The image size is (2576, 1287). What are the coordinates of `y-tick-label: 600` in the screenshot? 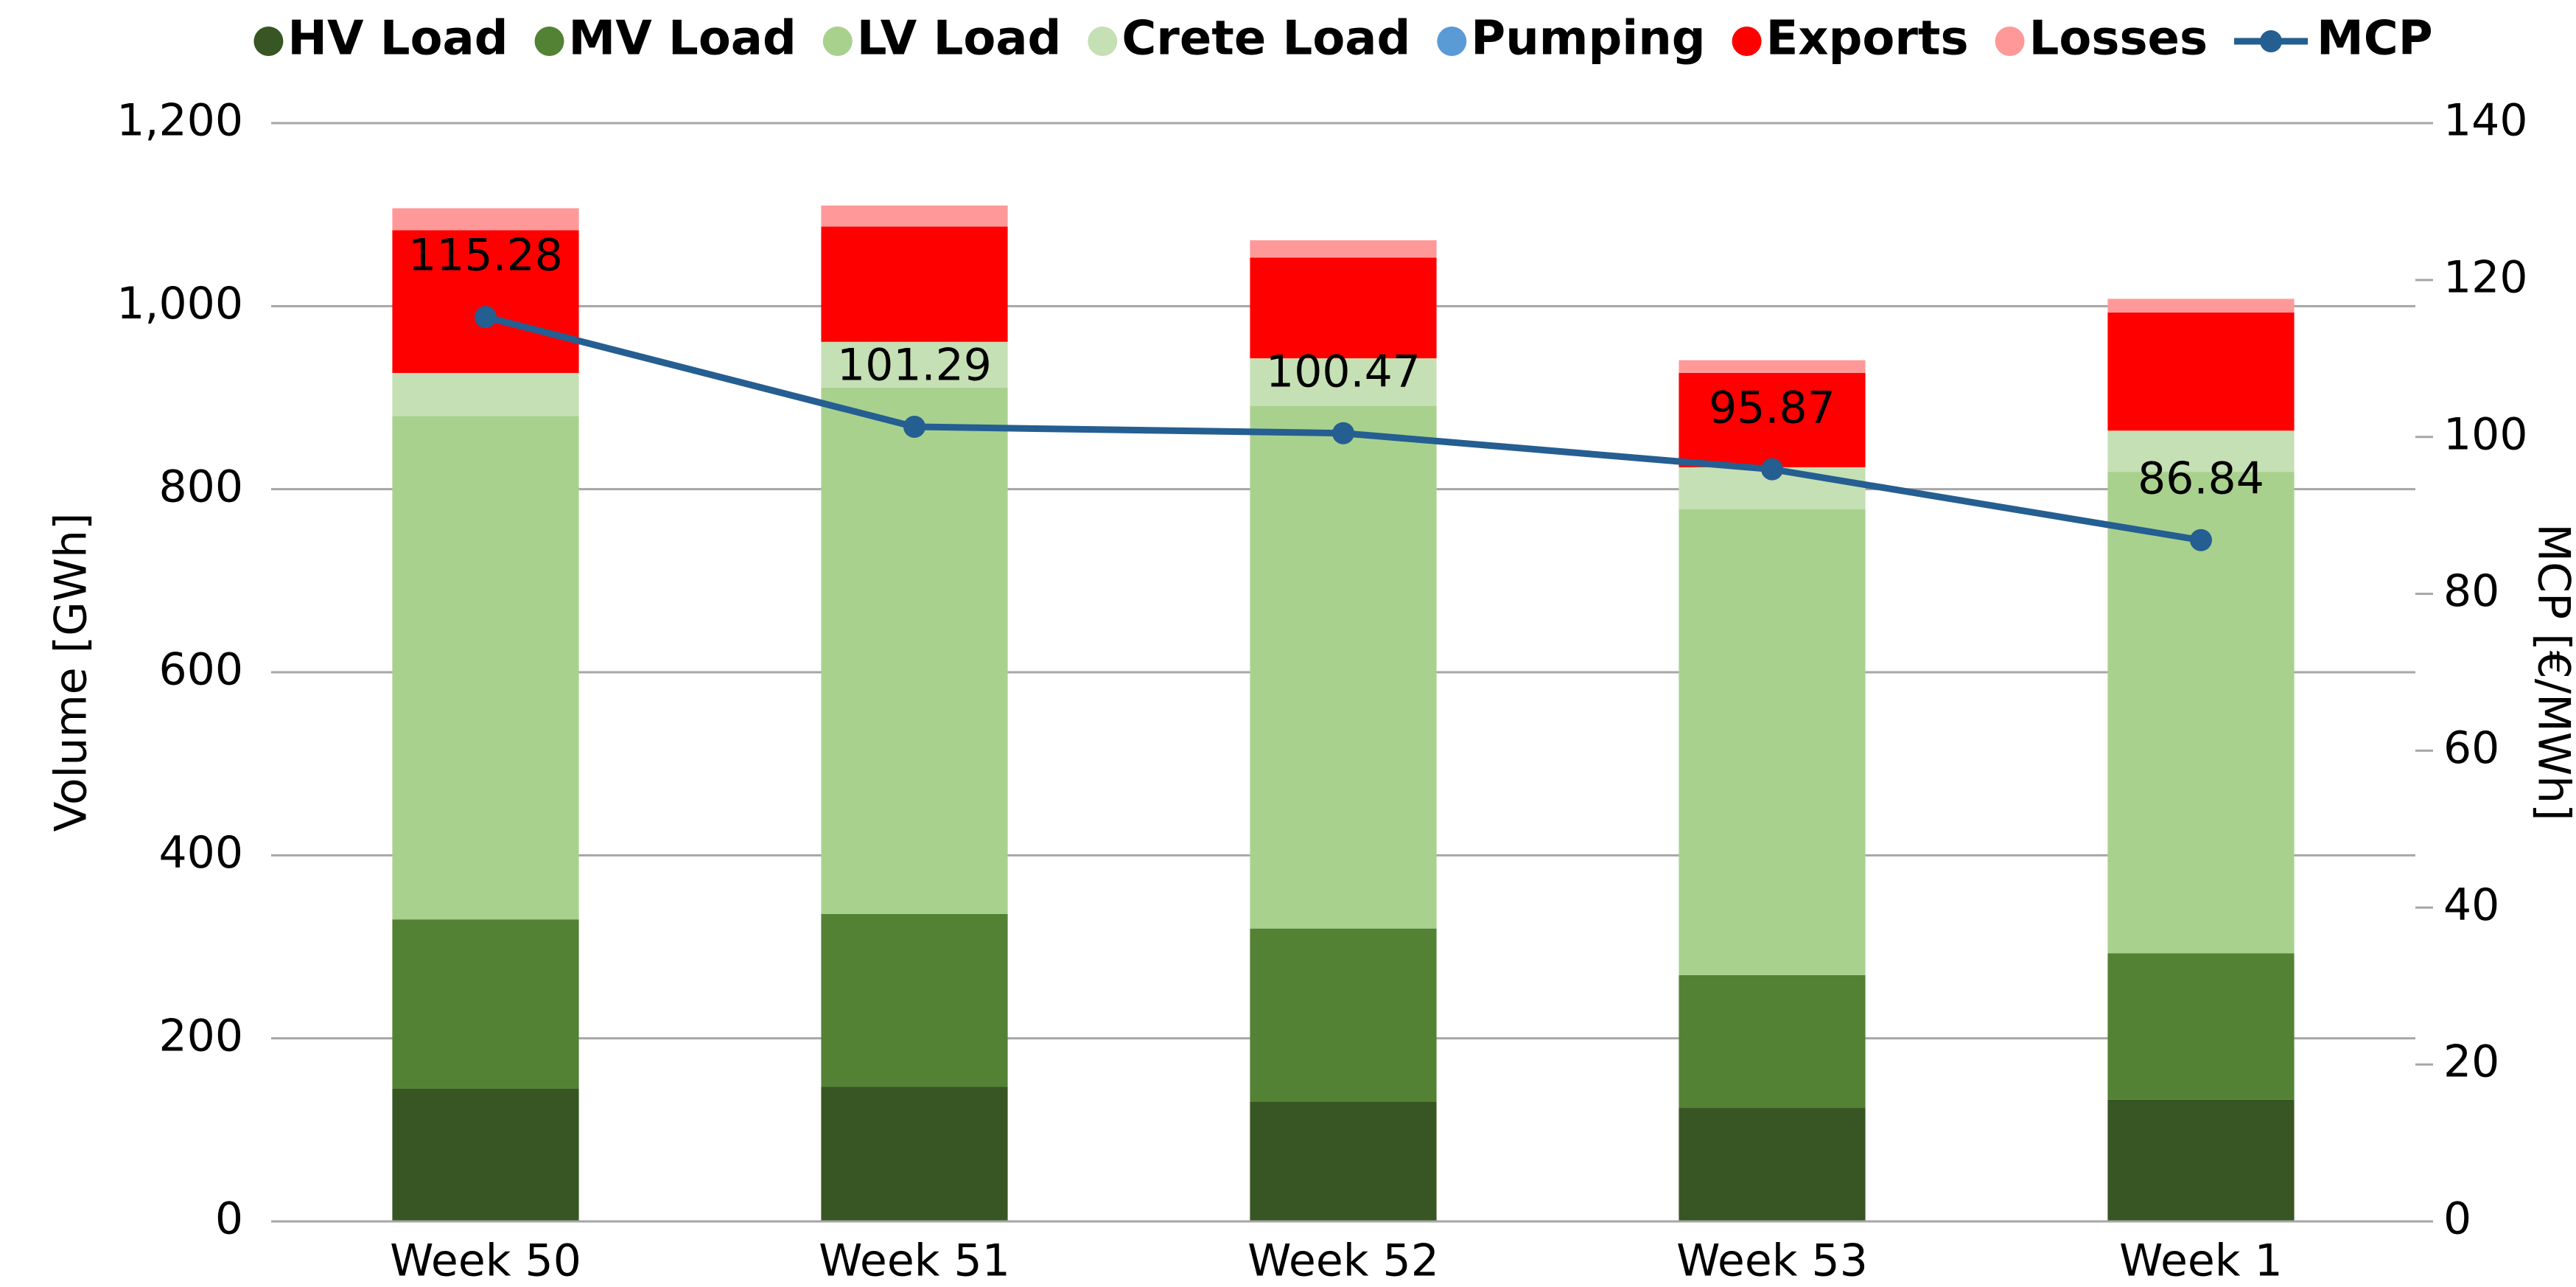 It's located at (200, 670).